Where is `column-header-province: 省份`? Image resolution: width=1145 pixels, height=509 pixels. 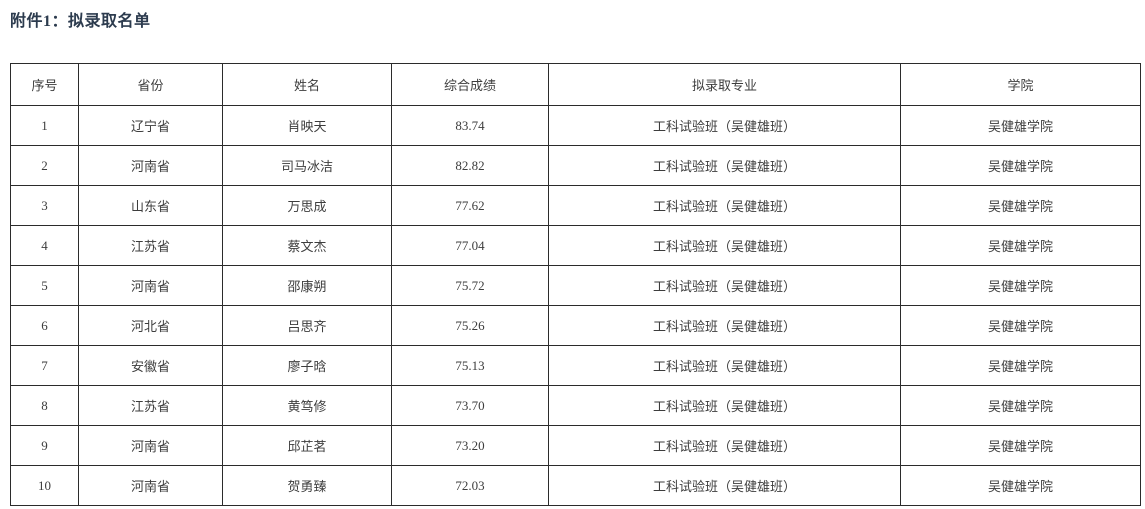
column-header-province: 省份 is located at coordinates (150, 84).